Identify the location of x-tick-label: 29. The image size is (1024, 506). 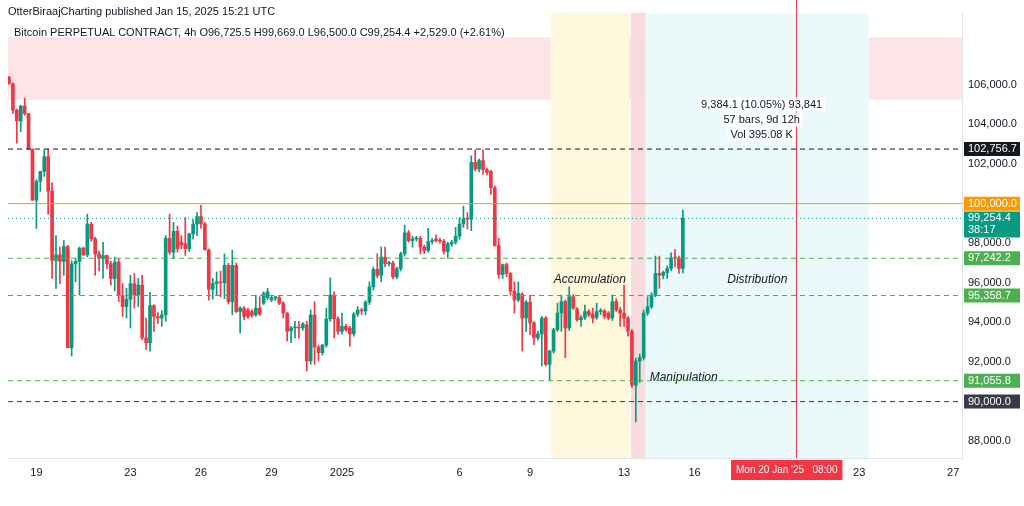
(271, 471).